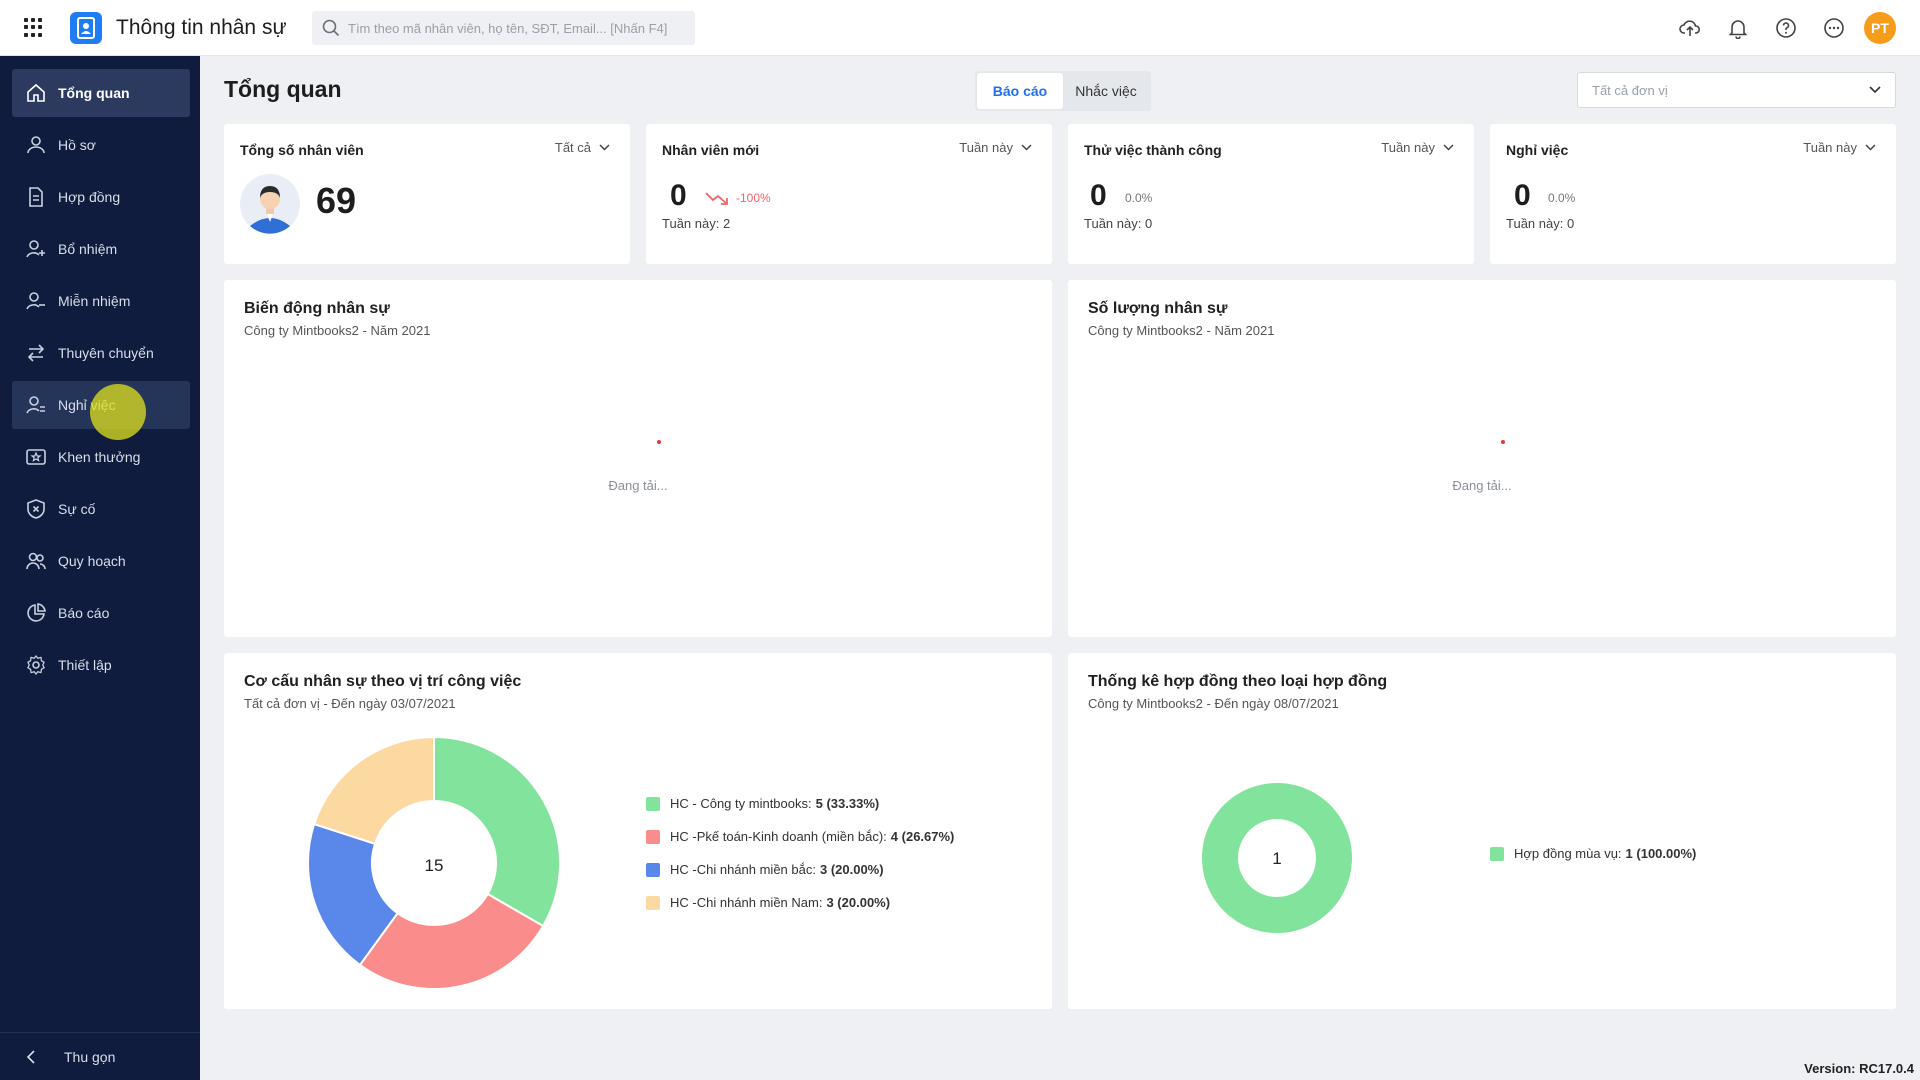  What do you see at coordinates (847, 803) in the screenshot?
I see `legend-value: 5 (33.33%)` at bounding box center [847, 803].